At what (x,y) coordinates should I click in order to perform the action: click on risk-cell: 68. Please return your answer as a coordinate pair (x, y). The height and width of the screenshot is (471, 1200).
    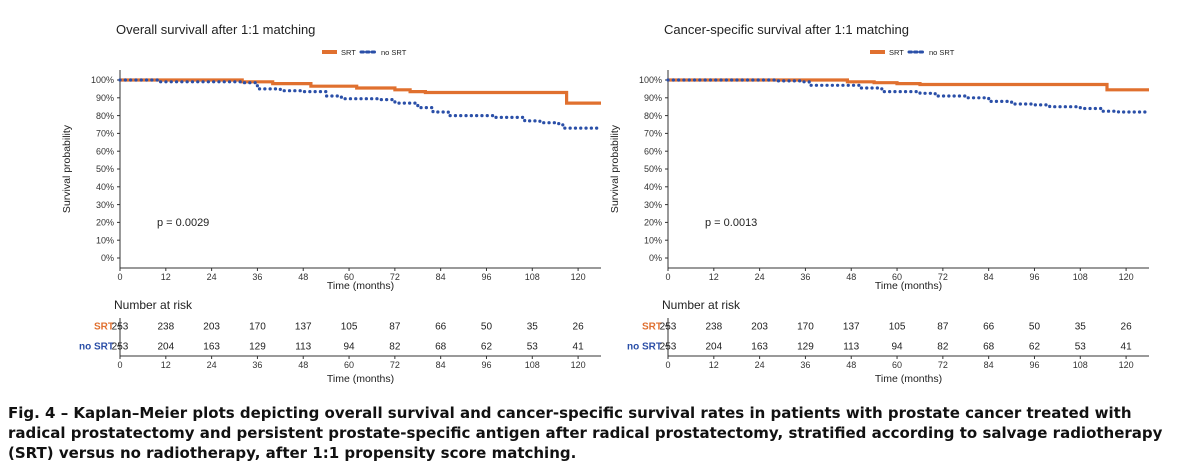
    Looking at the image, I should click on (441, 347).